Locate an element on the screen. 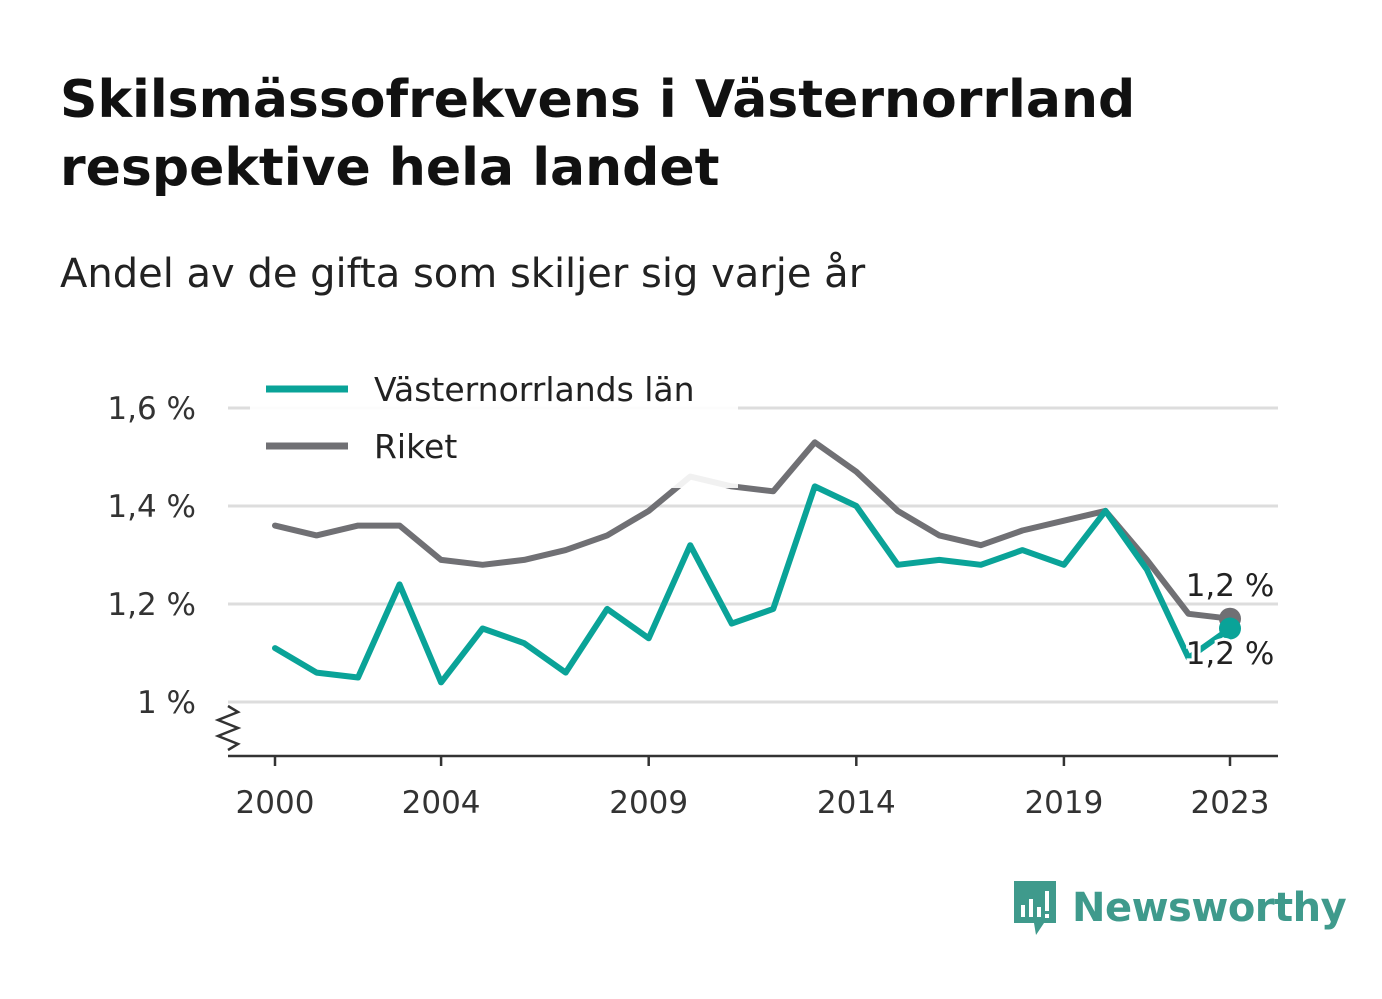  y-tick-label: 1,4 % is located at coordinates (151, 507).